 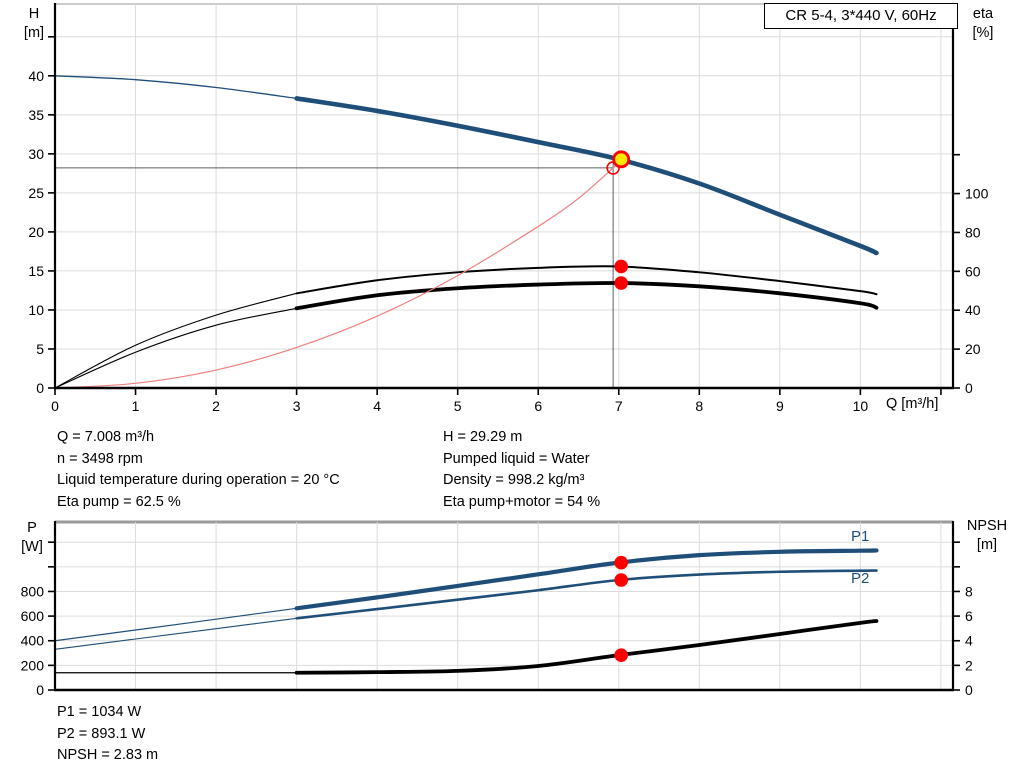 What do you see at coordinates (538, 406) in the screenshot?
I see `x-tick-label: 6` at bounding box center [538, 406].